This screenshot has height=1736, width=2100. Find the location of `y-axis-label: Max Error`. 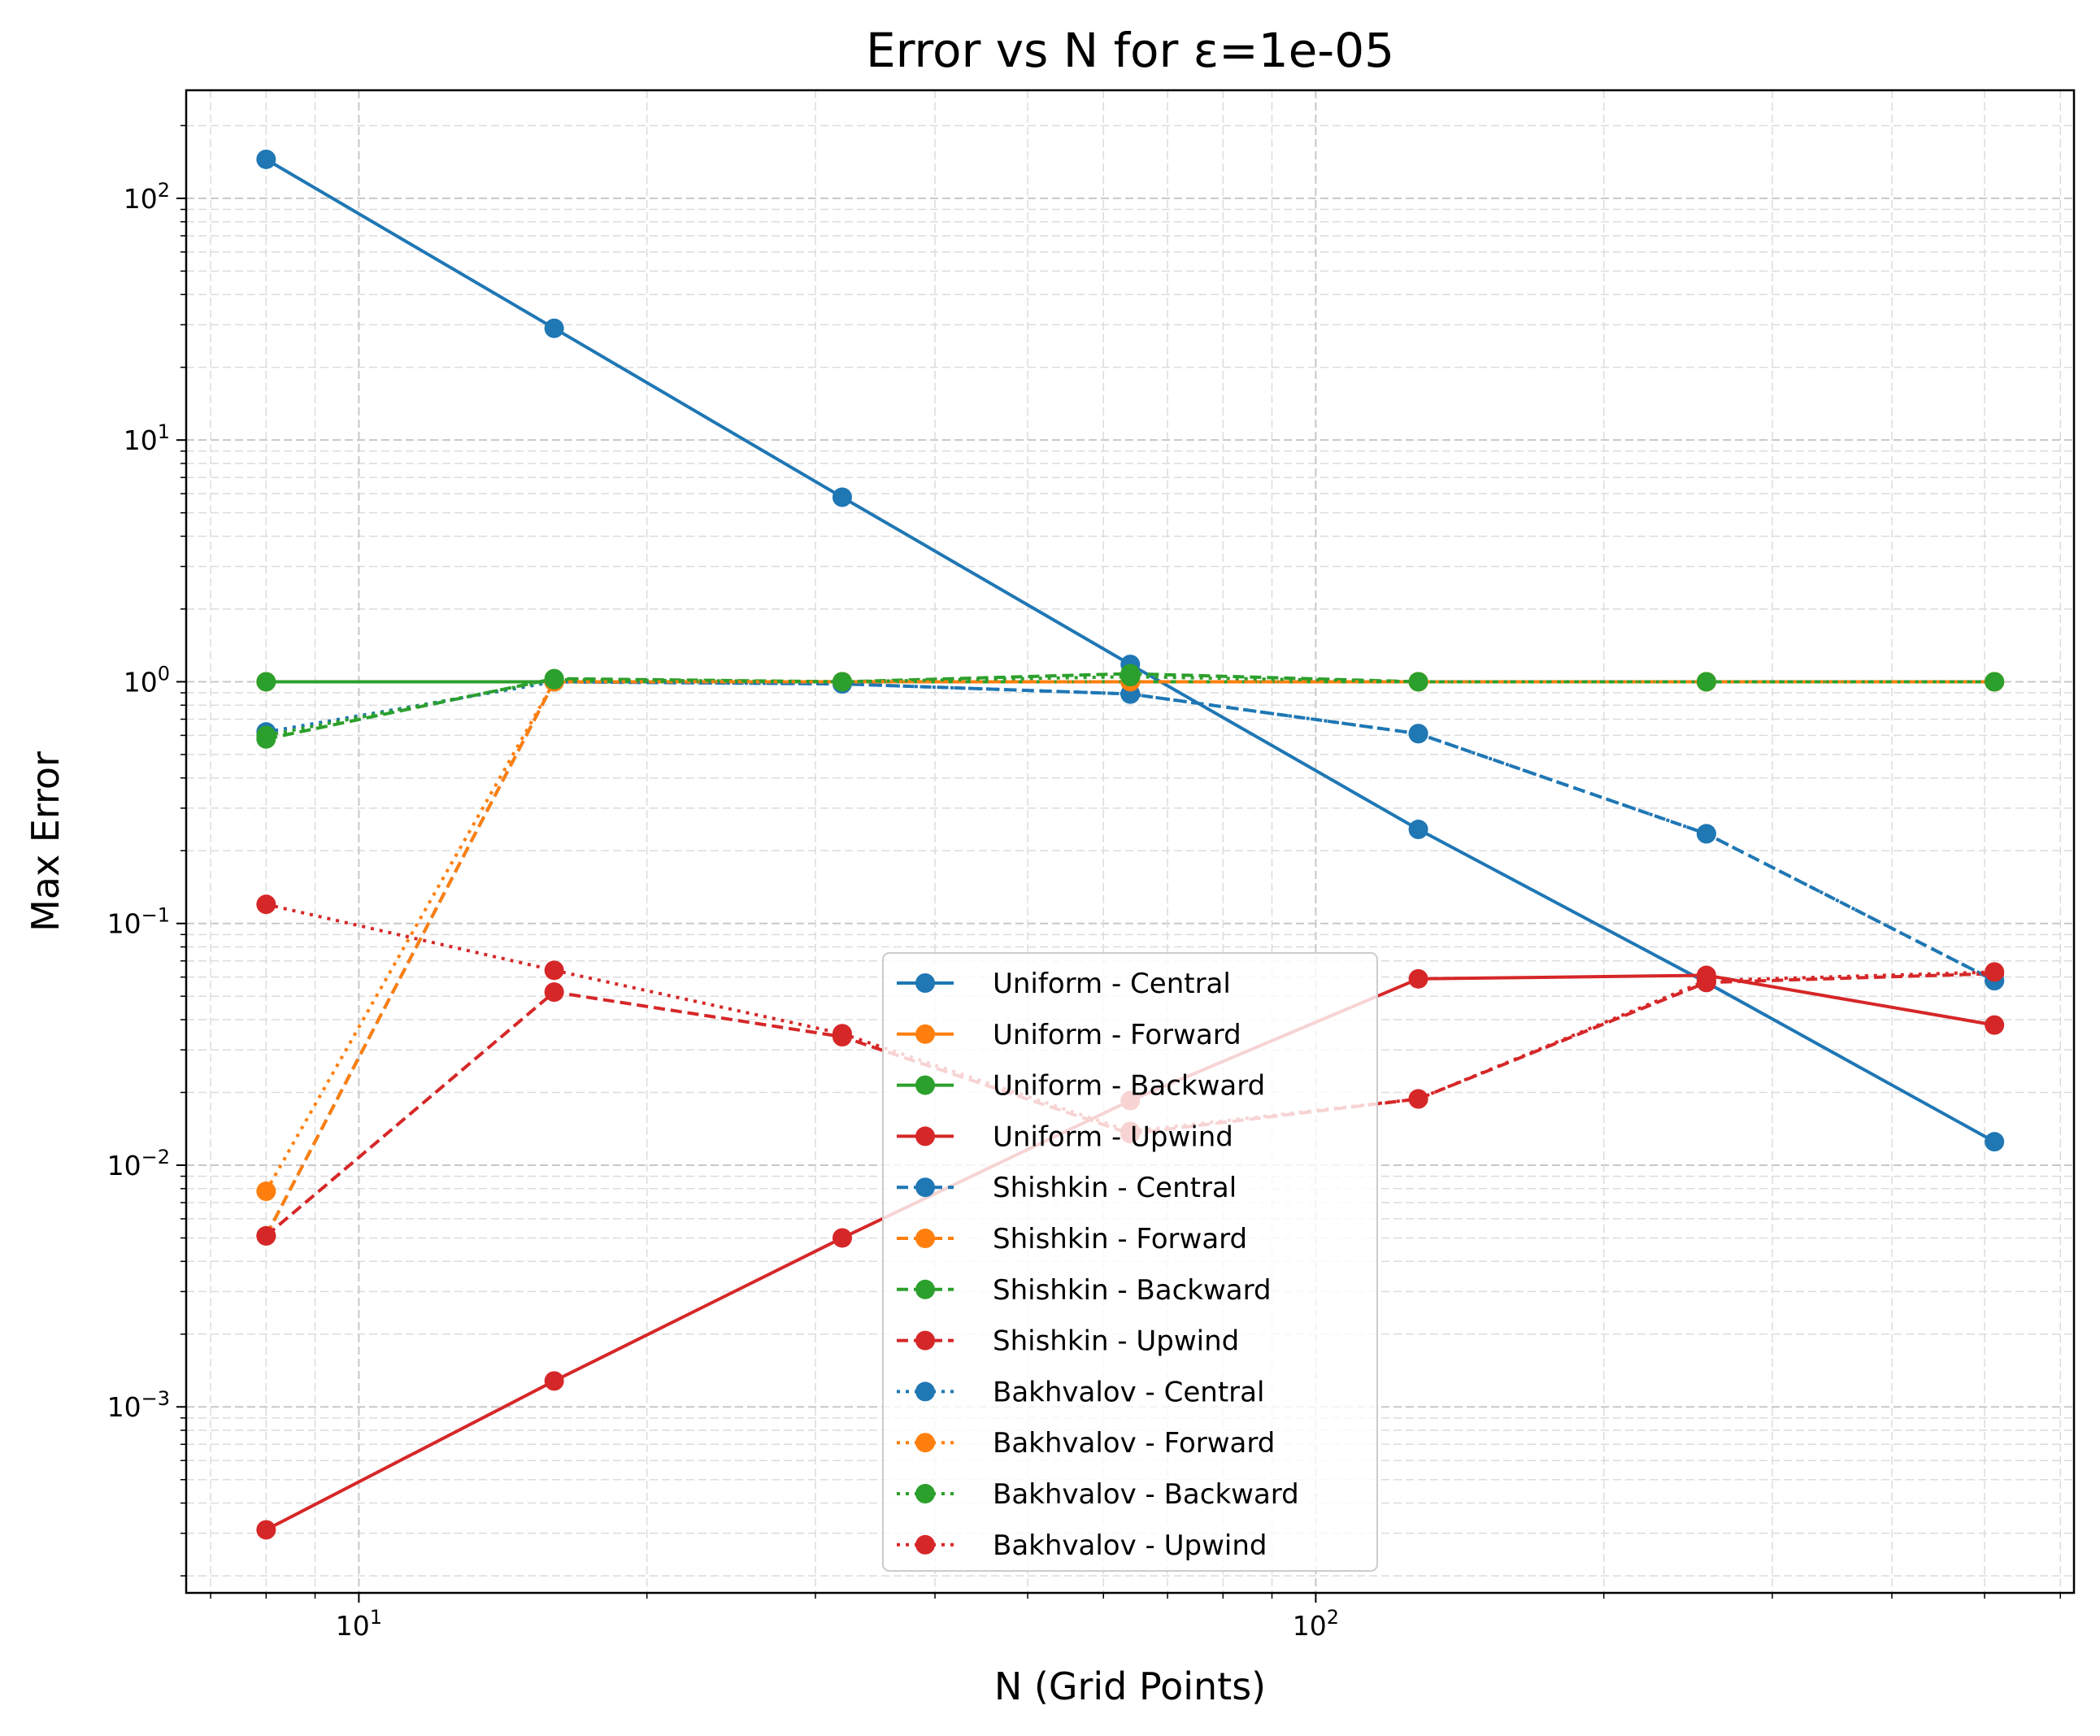

y-axis-label: Max Error is located at coordinates (45, 841).